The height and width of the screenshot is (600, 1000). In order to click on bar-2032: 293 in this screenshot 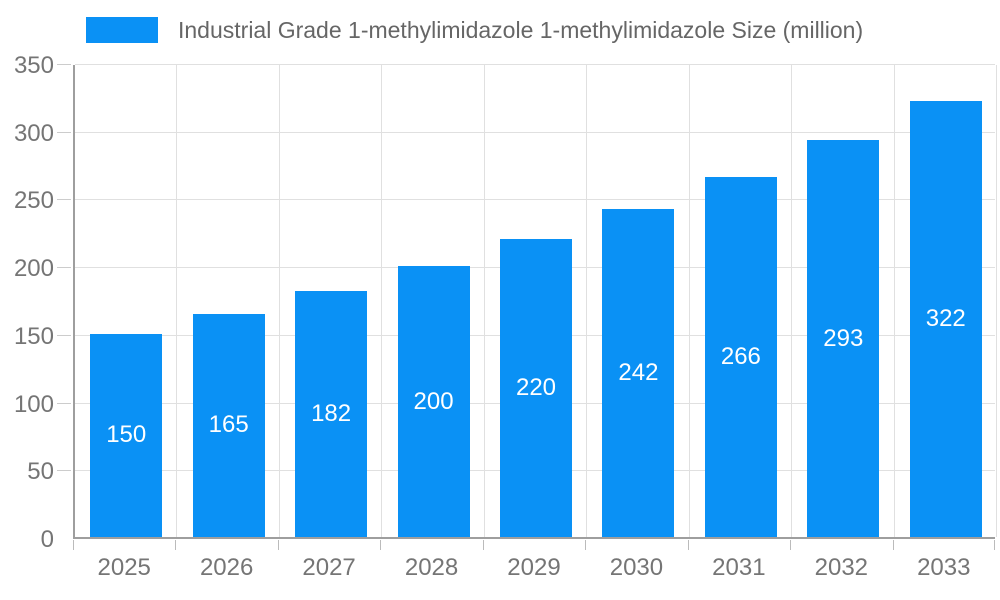, I will do `click(843, 338)`.